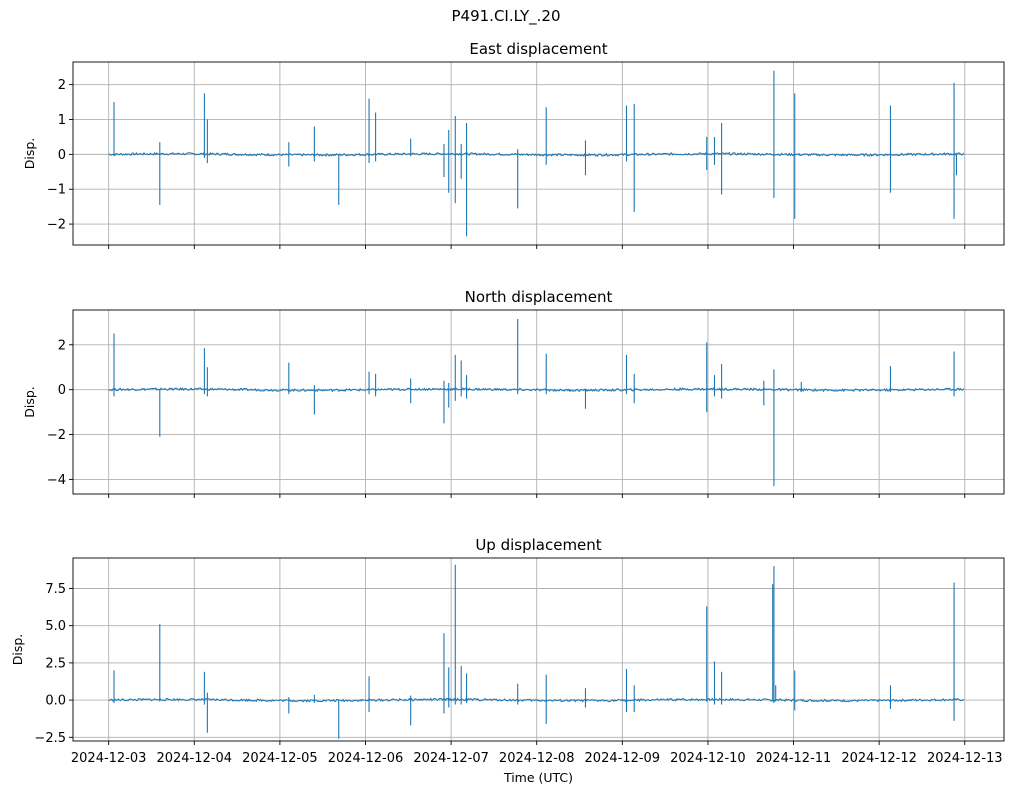 This screenshot has width=1012, height=795. What do you see at coordinates (965, 758) in the screenshot?
I see `x-tick-label: 2024-12-13` at bounding box center [965, 758].